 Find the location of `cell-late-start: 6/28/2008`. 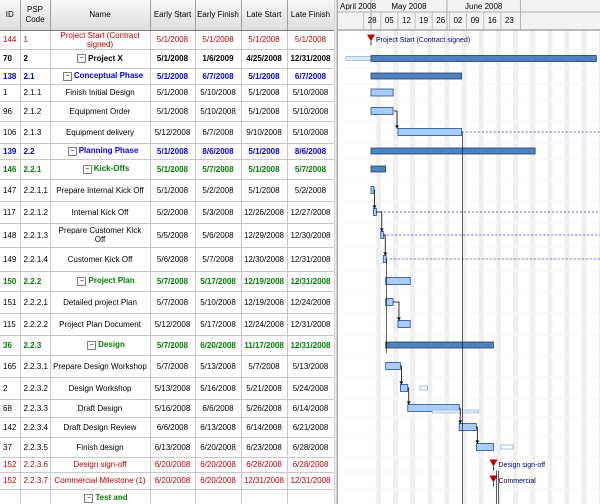

cell-late-start: 6/28/2008 is located at coordinates (264, 465).